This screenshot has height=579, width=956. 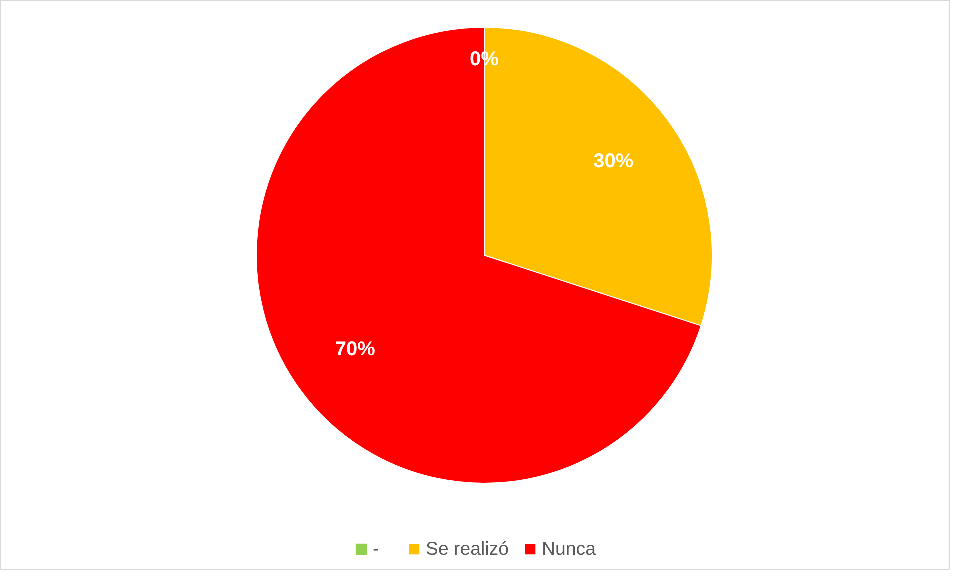 I want to click on legend-label: Nunca, so click(x=569, y=549).